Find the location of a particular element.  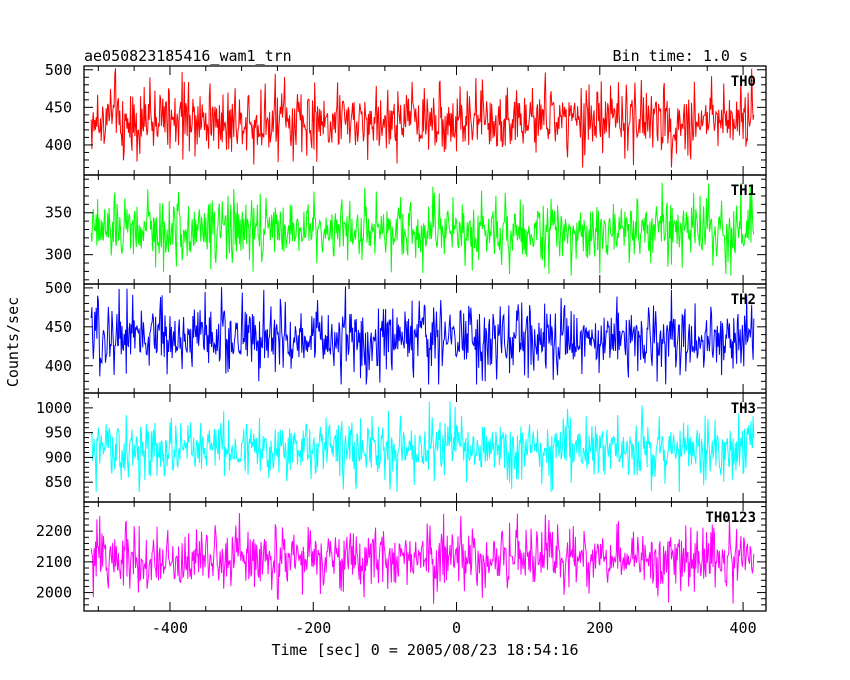

panel-label-th1: TH1 is located at coordinates (743, 191).